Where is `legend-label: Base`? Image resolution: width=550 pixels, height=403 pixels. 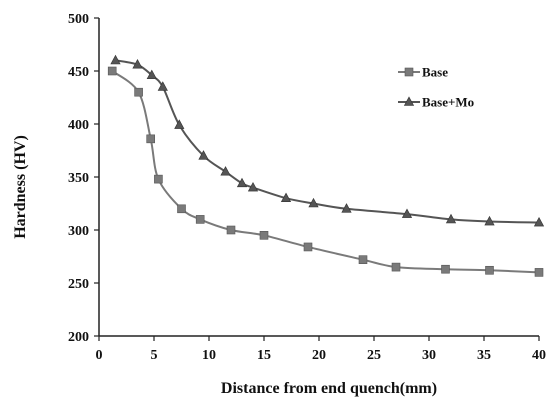
legend-label: Base is located at coordinates (435, 72).